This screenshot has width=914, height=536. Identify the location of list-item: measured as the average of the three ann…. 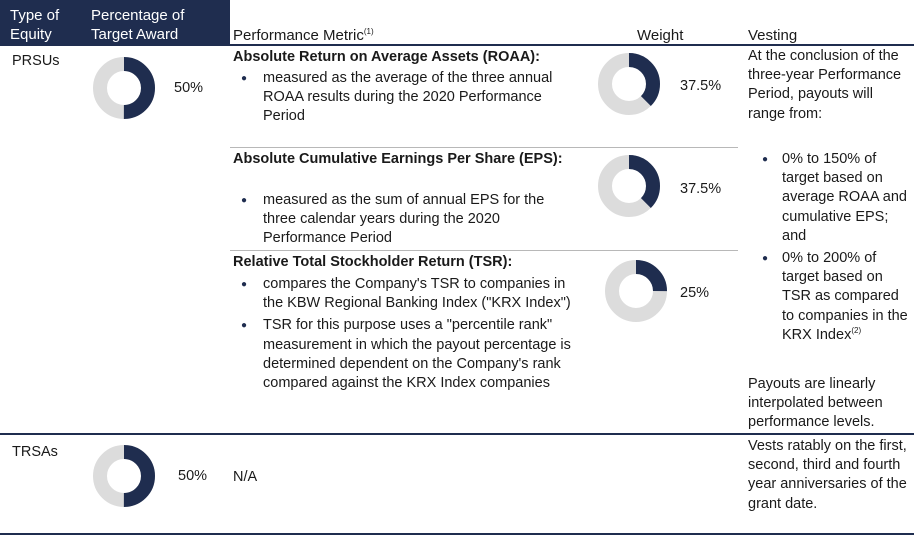
(405, 98).